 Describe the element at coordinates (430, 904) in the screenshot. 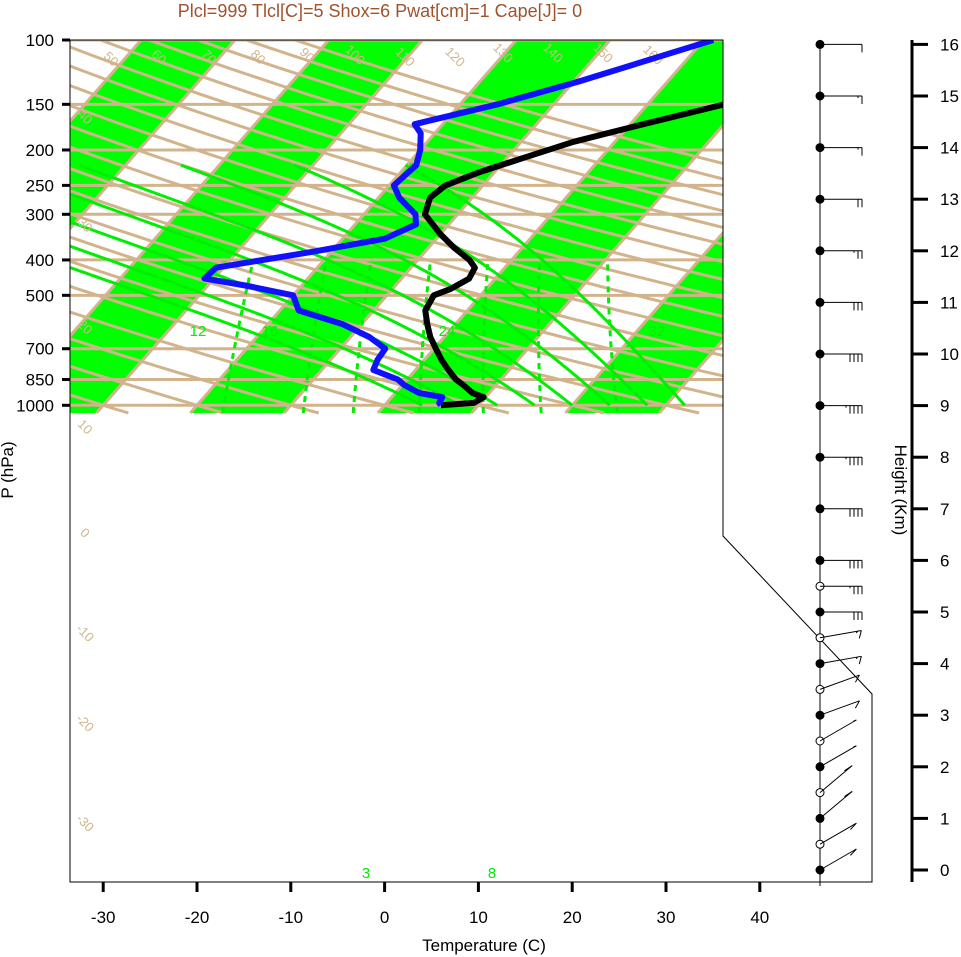

I see `x-axis: -30 -20 -10 0 10 20 30 40` at that location.